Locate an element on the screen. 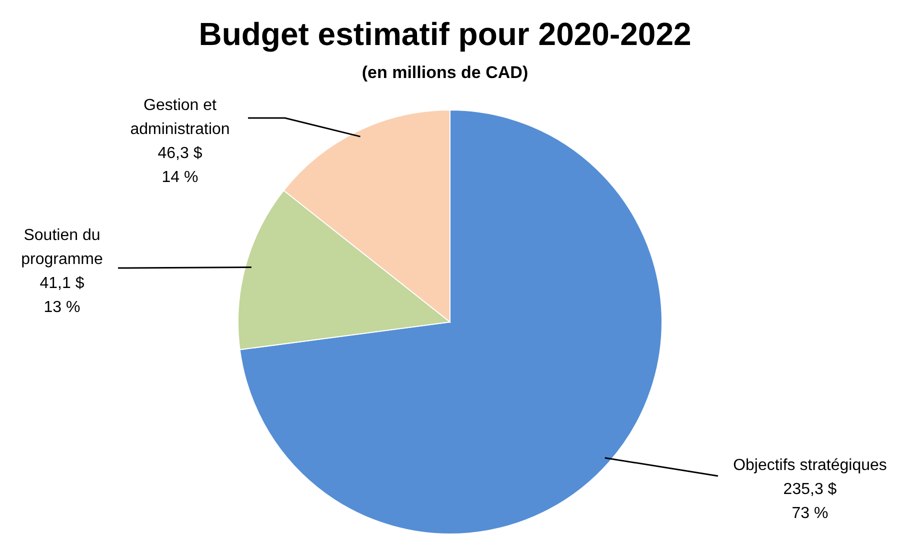 This screenshot has height=546, width=919. chart-title: Budget estimatif pour 2020-2022 is located at coordinates (445, 34).